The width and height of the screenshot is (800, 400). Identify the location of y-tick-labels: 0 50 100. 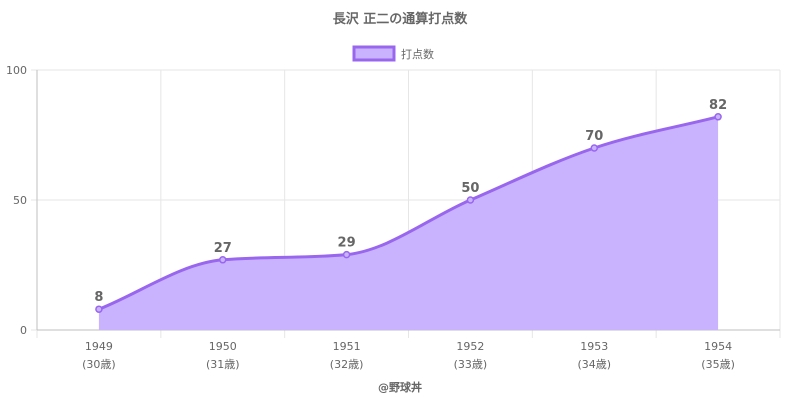
(16, 200).